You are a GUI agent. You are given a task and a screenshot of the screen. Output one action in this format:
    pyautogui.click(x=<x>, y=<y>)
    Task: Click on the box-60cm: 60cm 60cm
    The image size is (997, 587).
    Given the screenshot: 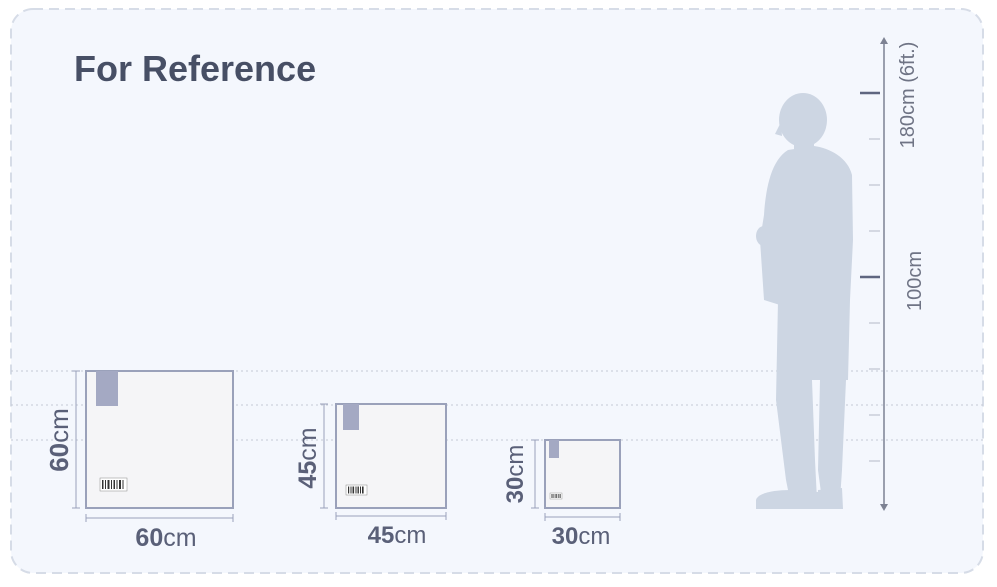 What is the action you would take?
    pyautogui.click(x=139, y=461)
    